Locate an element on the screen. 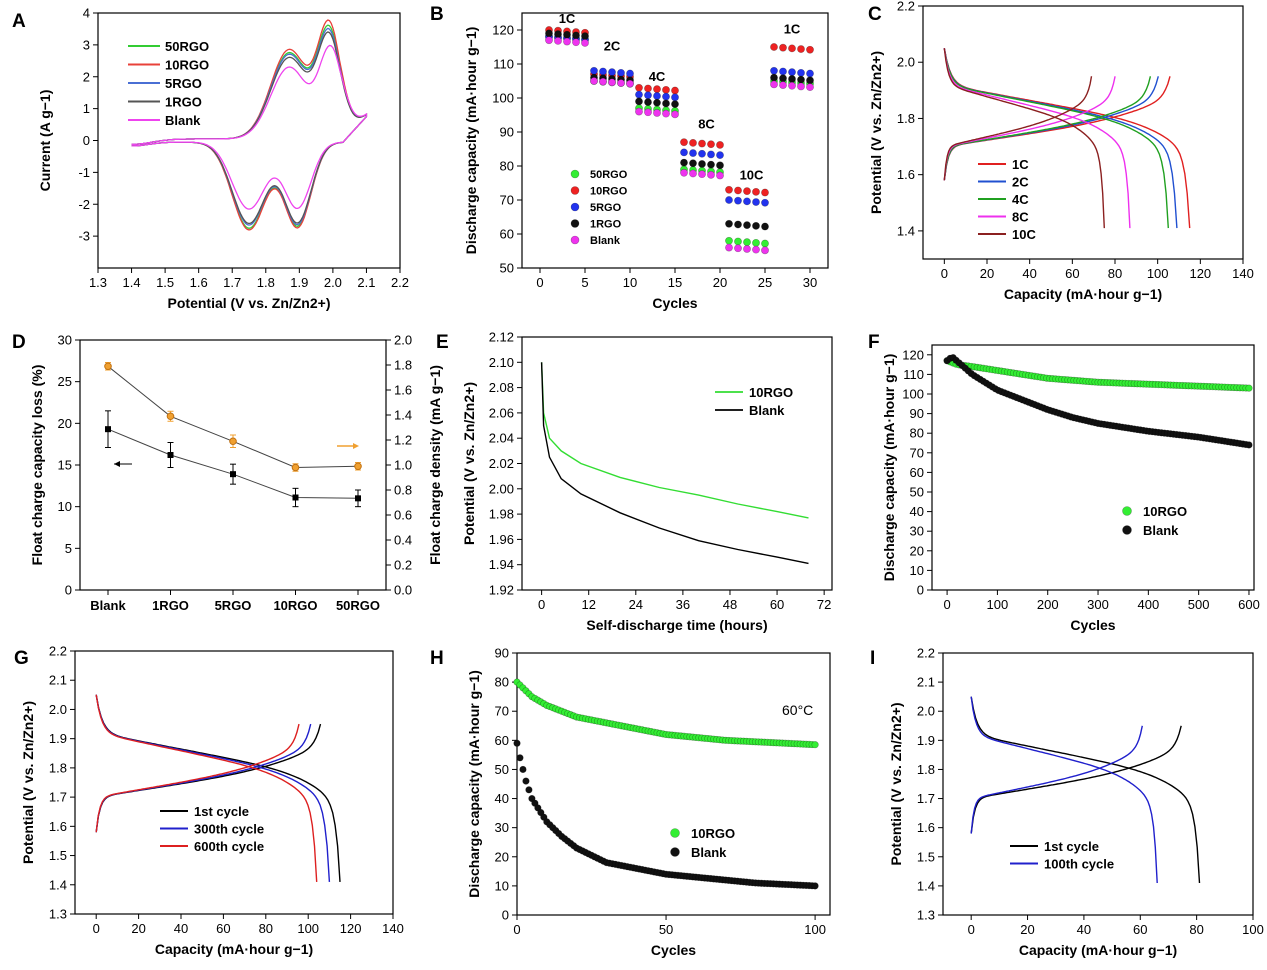 This screenshot has width=1267, height=970. x-tick-label: 60 is located at coordinates (223, 928).